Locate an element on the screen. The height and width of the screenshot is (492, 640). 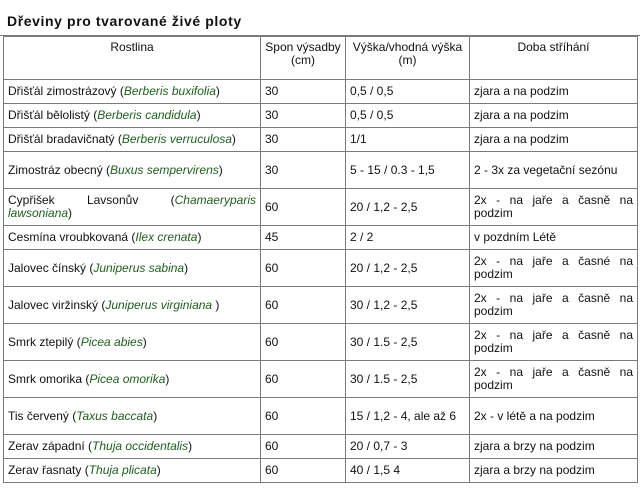
common-name: Jalovec viržinský ( is located at coordinates (57, 304).